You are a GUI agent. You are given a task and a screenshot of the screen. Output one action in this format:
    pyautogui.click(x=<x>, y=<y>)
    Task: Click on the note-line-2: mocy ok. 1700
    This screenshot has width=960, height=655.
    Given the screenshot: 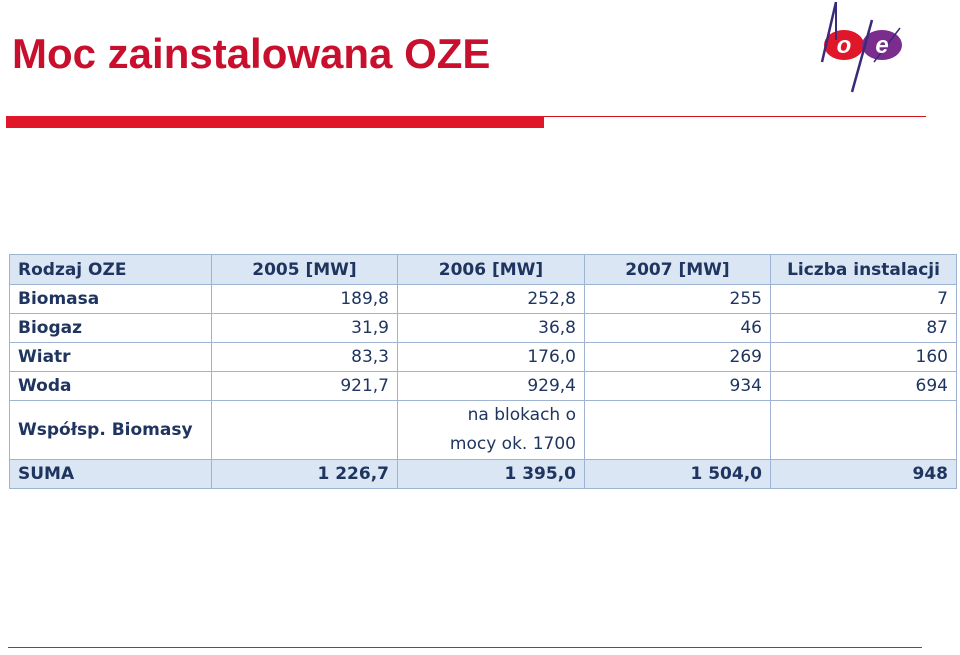 What is the action you would take?
    pyautogui.click(x=512, y=444)
    